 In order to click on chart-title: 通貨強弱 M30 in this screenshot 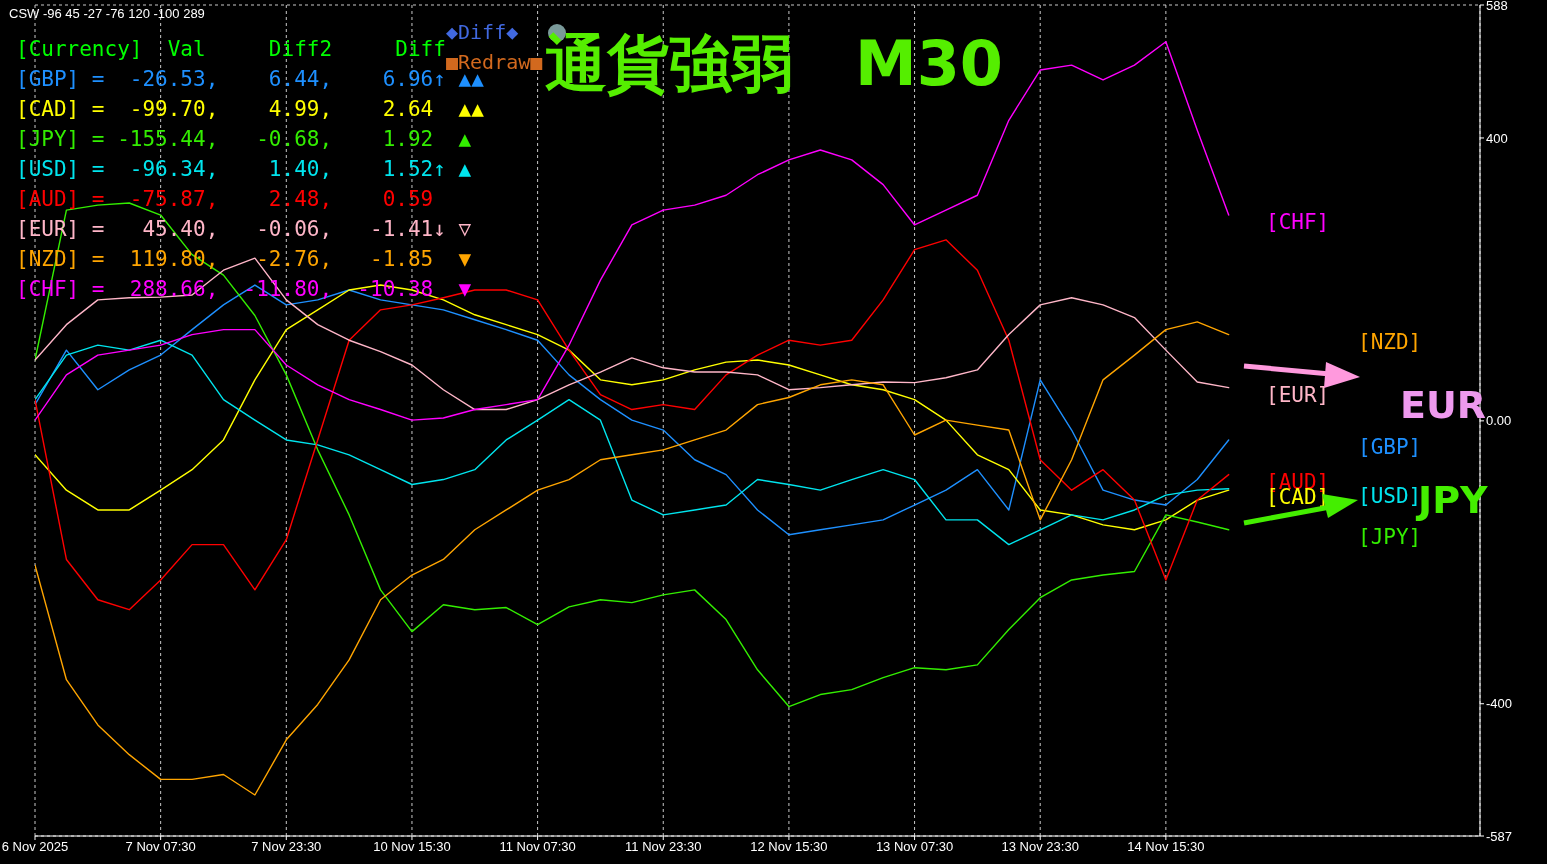, I will do `click(774, 64)`.